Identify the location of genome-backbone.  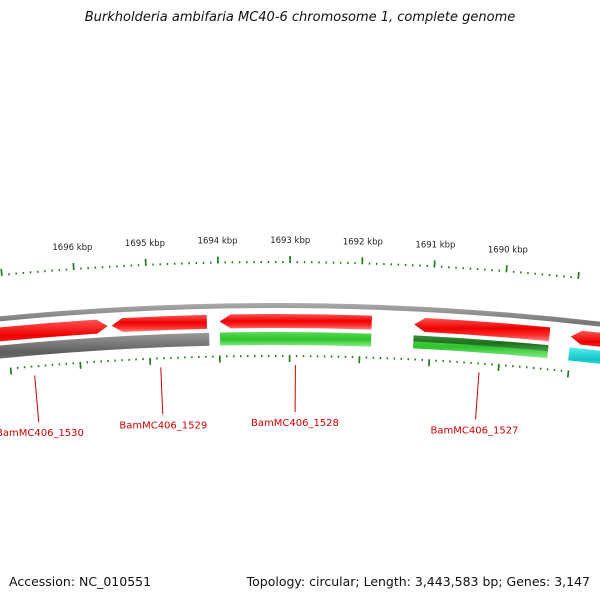
(300, 315).